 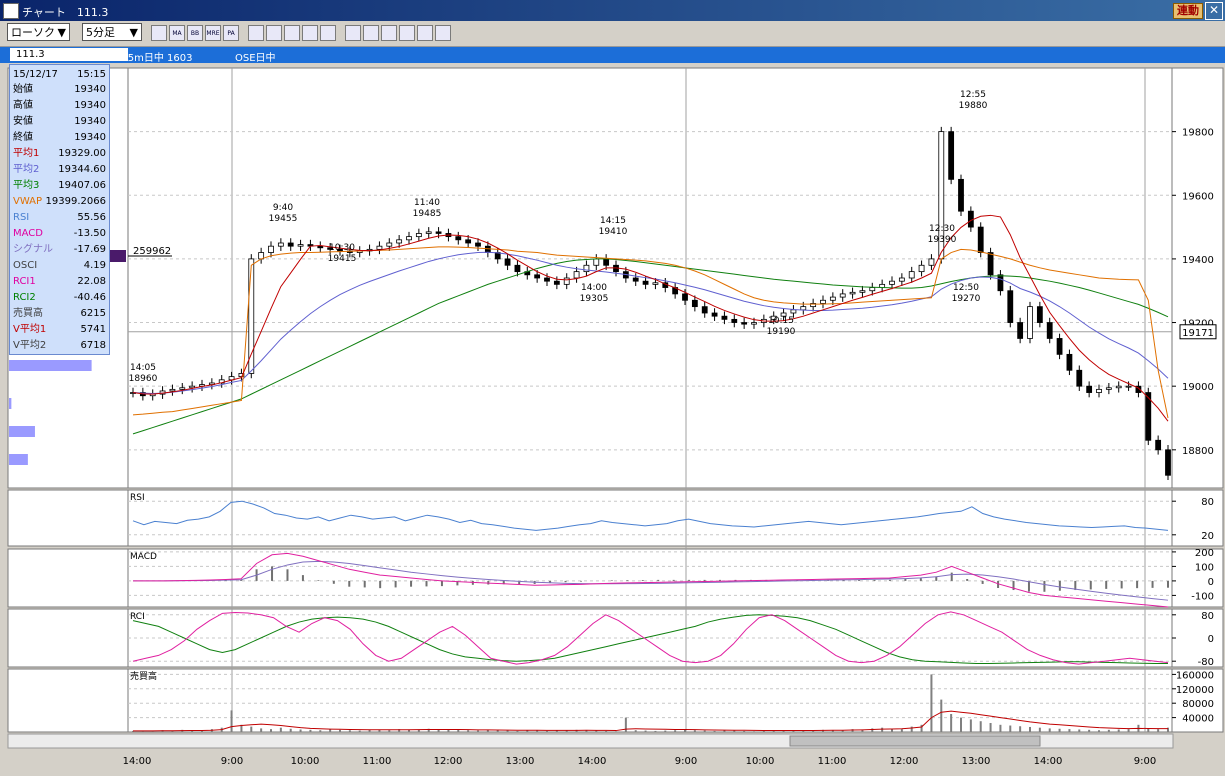 I want to click on candles-icon, so click(x=159, y=33).